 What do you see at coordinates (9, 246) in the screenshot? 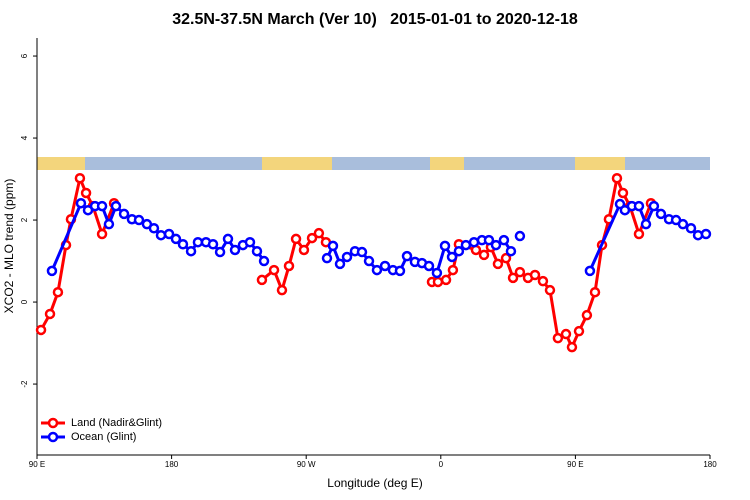
I see `y-axis-label: XCO2 - MLO trend (ppm)` at bounding box center [9, 246].